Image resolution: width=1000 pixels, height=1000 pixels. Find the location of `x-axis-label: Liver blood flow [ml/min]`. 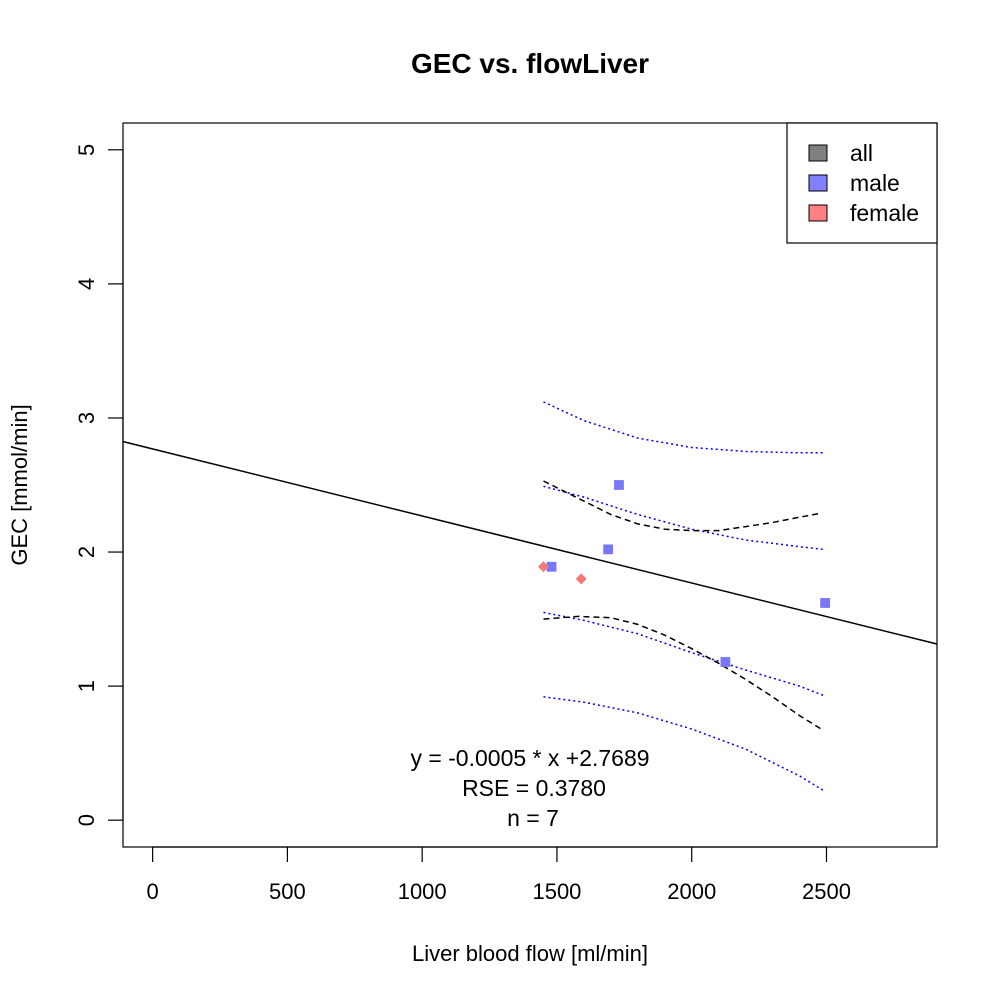

x-axis-label: Liver blood flow [ml/min] is located at coordinates (530, 953).